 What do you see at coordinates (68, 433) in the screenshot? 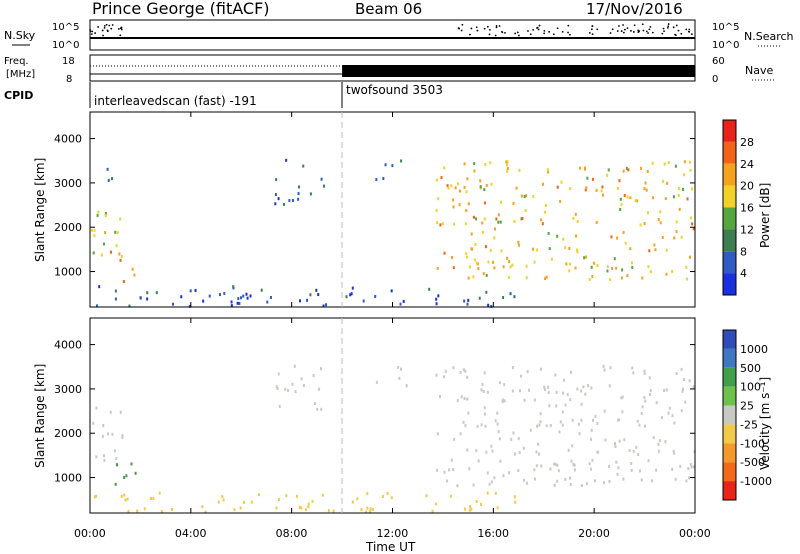
I see `y-tick-label: 2000` at bounding box center [68, 433].